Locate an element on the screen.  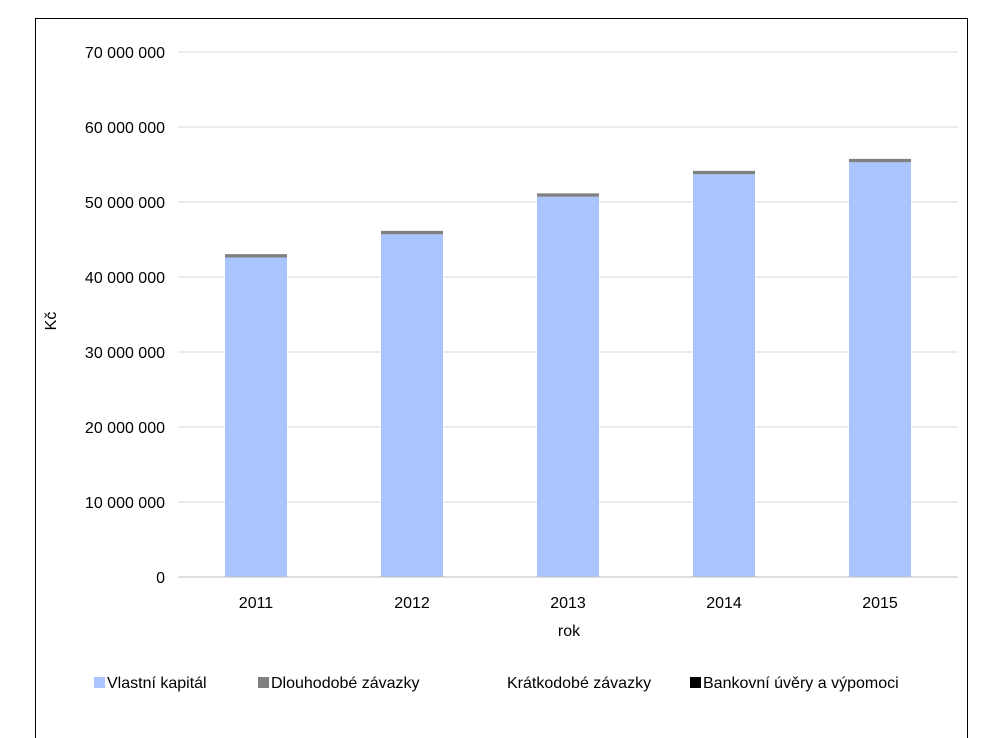
x-tick-label: 2015 is located at coordinates (880, 603).